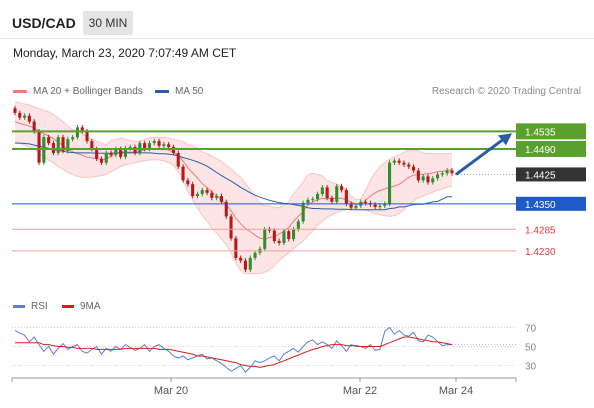  I want to click on legend-ma-bollinger-label: MA 20 + Bollinger Bands, so click(88, 91).